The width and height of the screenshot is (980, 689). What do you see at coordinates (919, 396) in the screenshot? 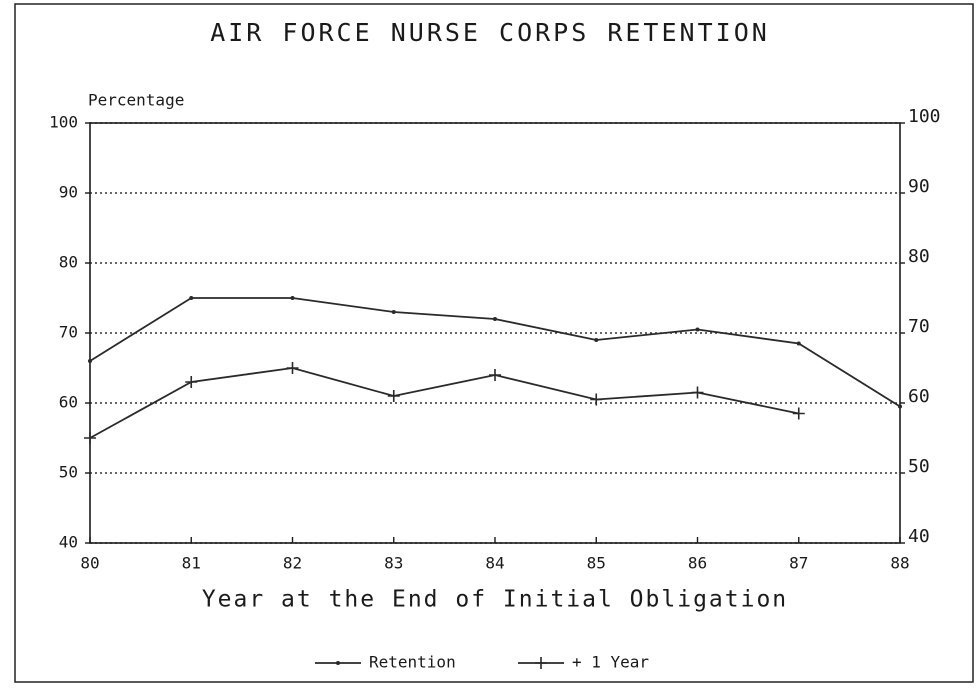
I see `y2-tick-label: 60` at bounding box center [919, 396].